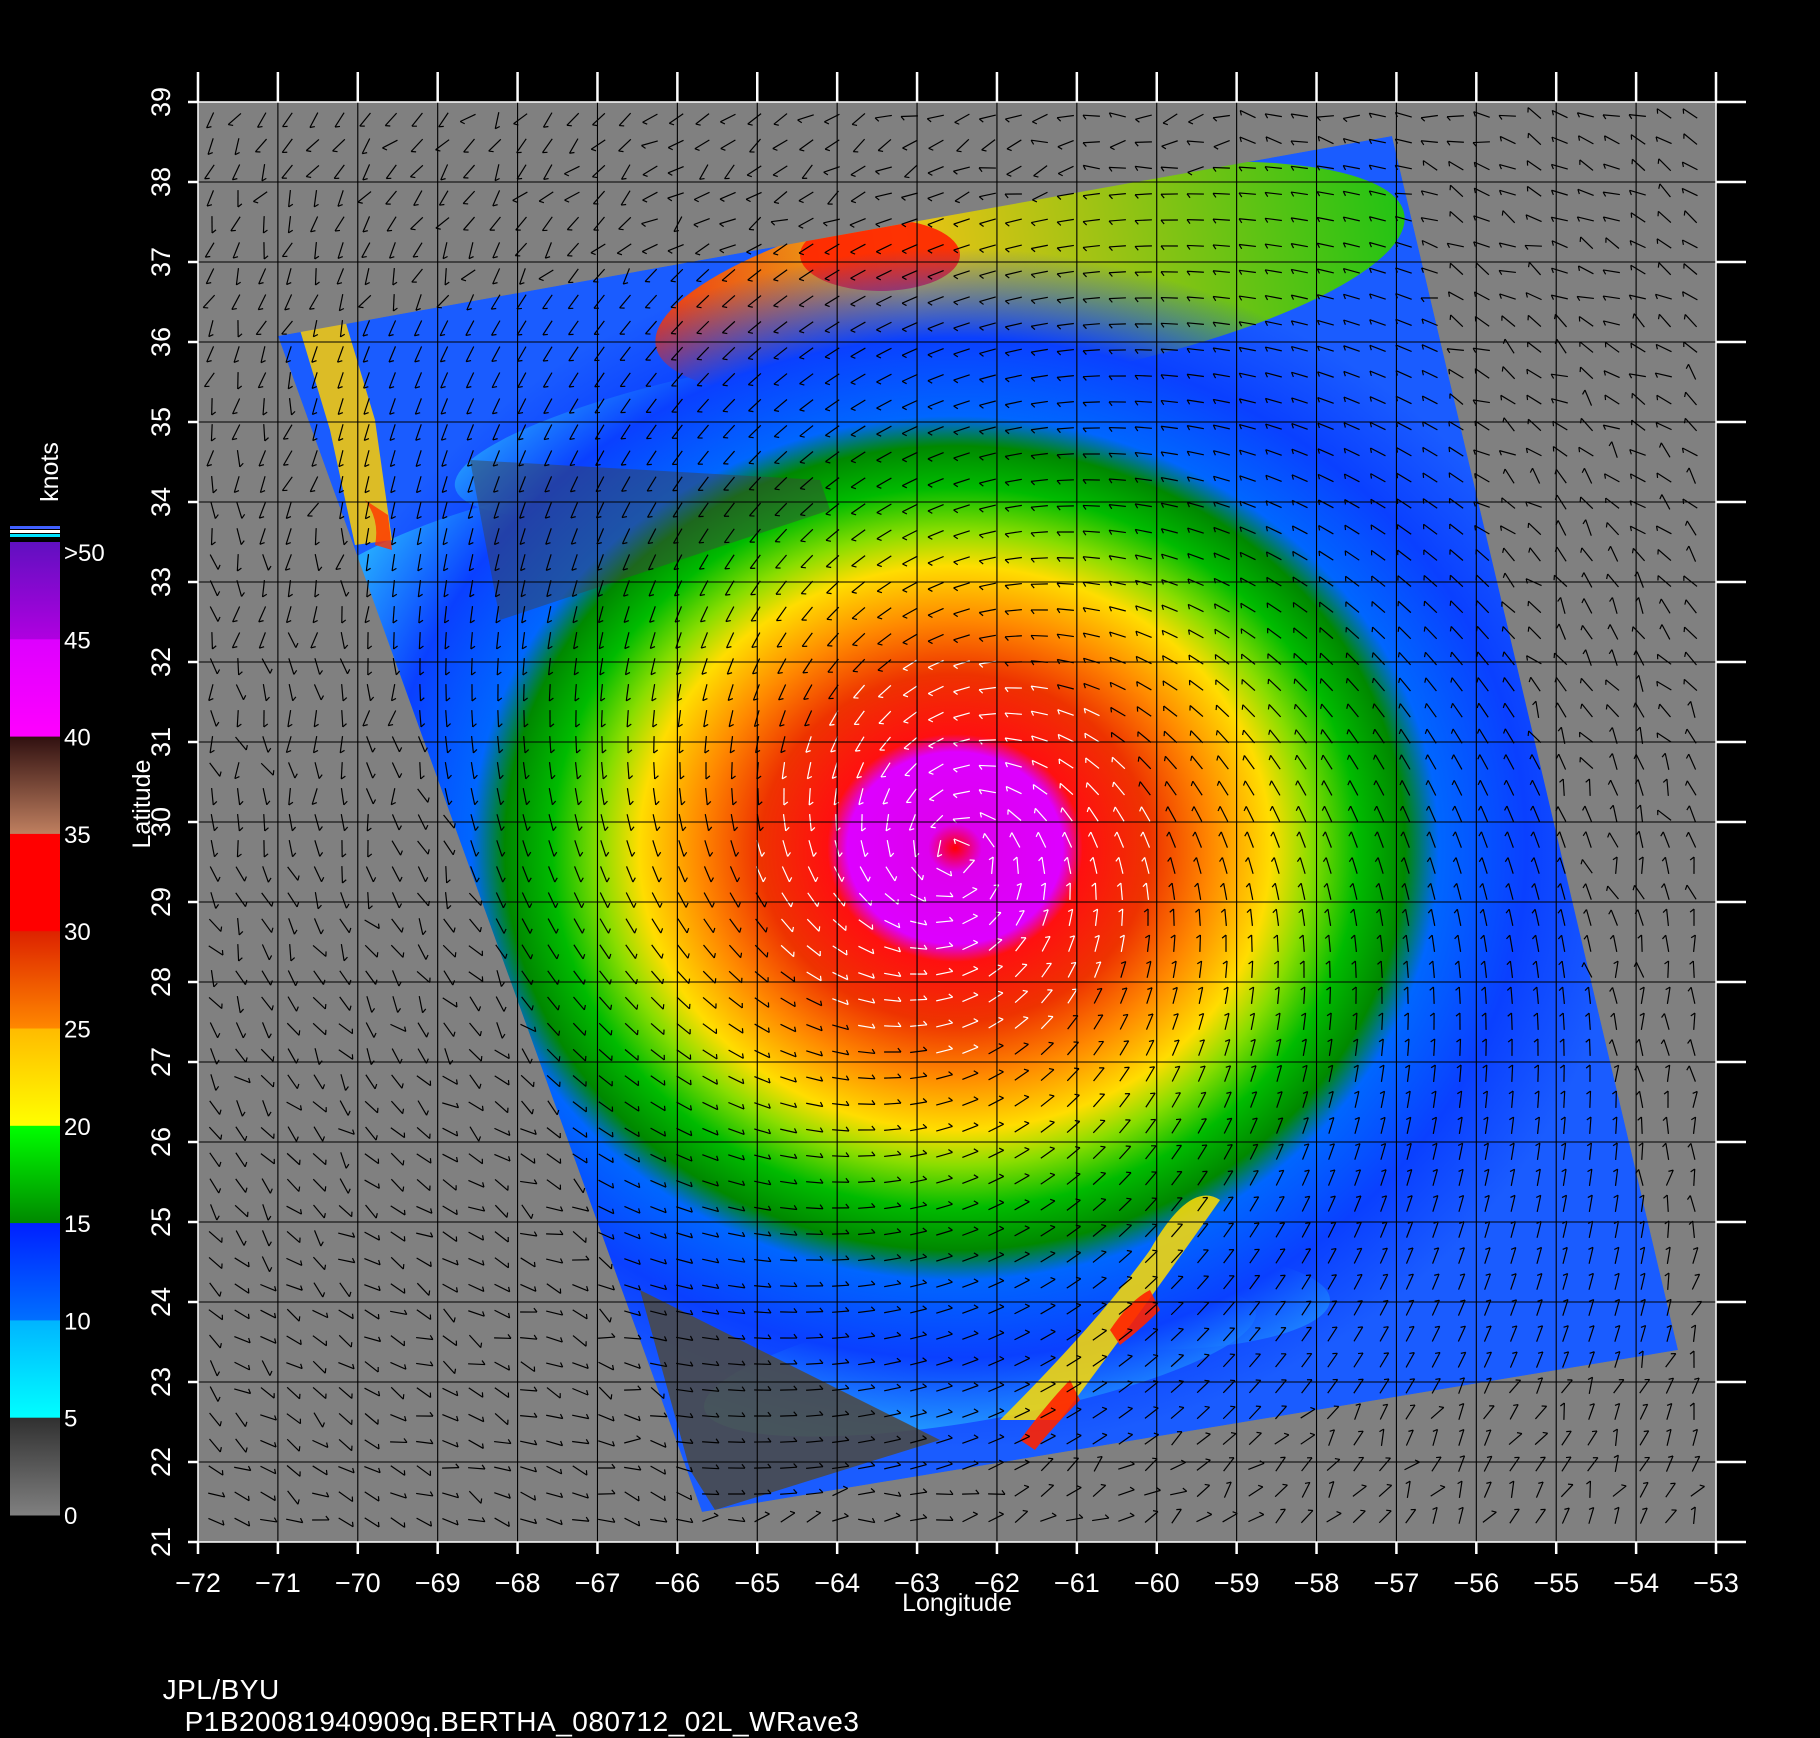 This screenshot has height=1738, width=1820. I want to click on lon-tick-label-18: −54, so click(1636, 1583).